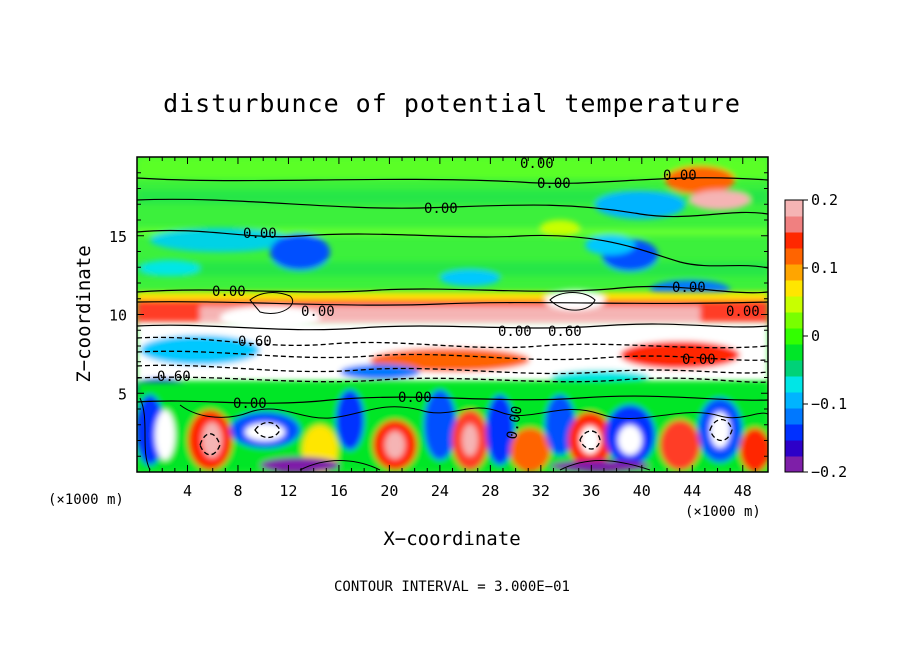  Describe the element at coordinates (452, 587) in the screenshot. I see `contour-interval-caption: CONTOUR INTERVAL = 3.000E−01` at that location.